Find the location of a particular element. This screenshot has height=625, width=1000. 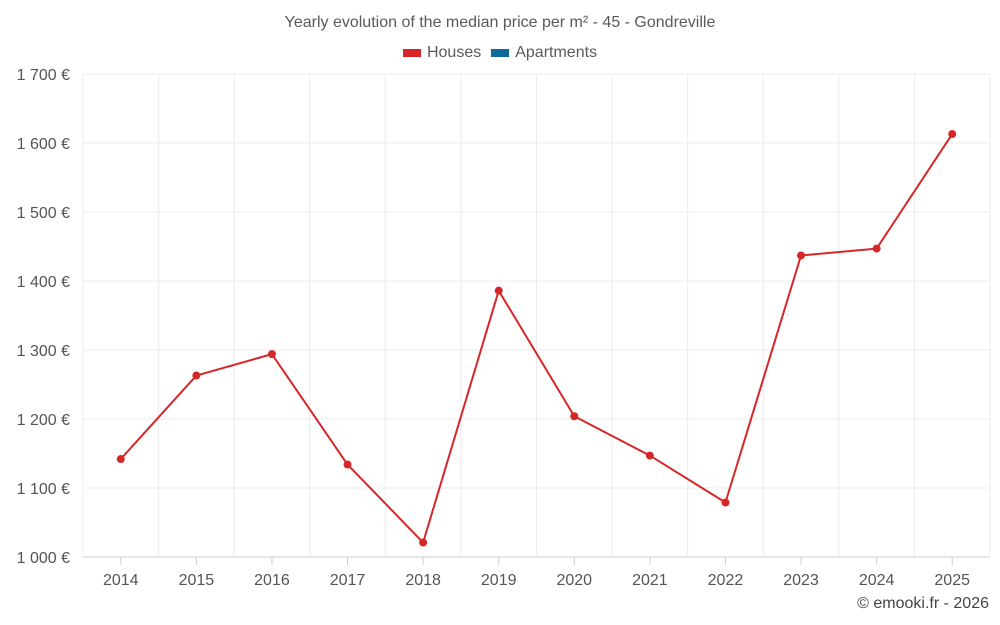

legend: Houses Apartments is located at coordinates (500, 53).